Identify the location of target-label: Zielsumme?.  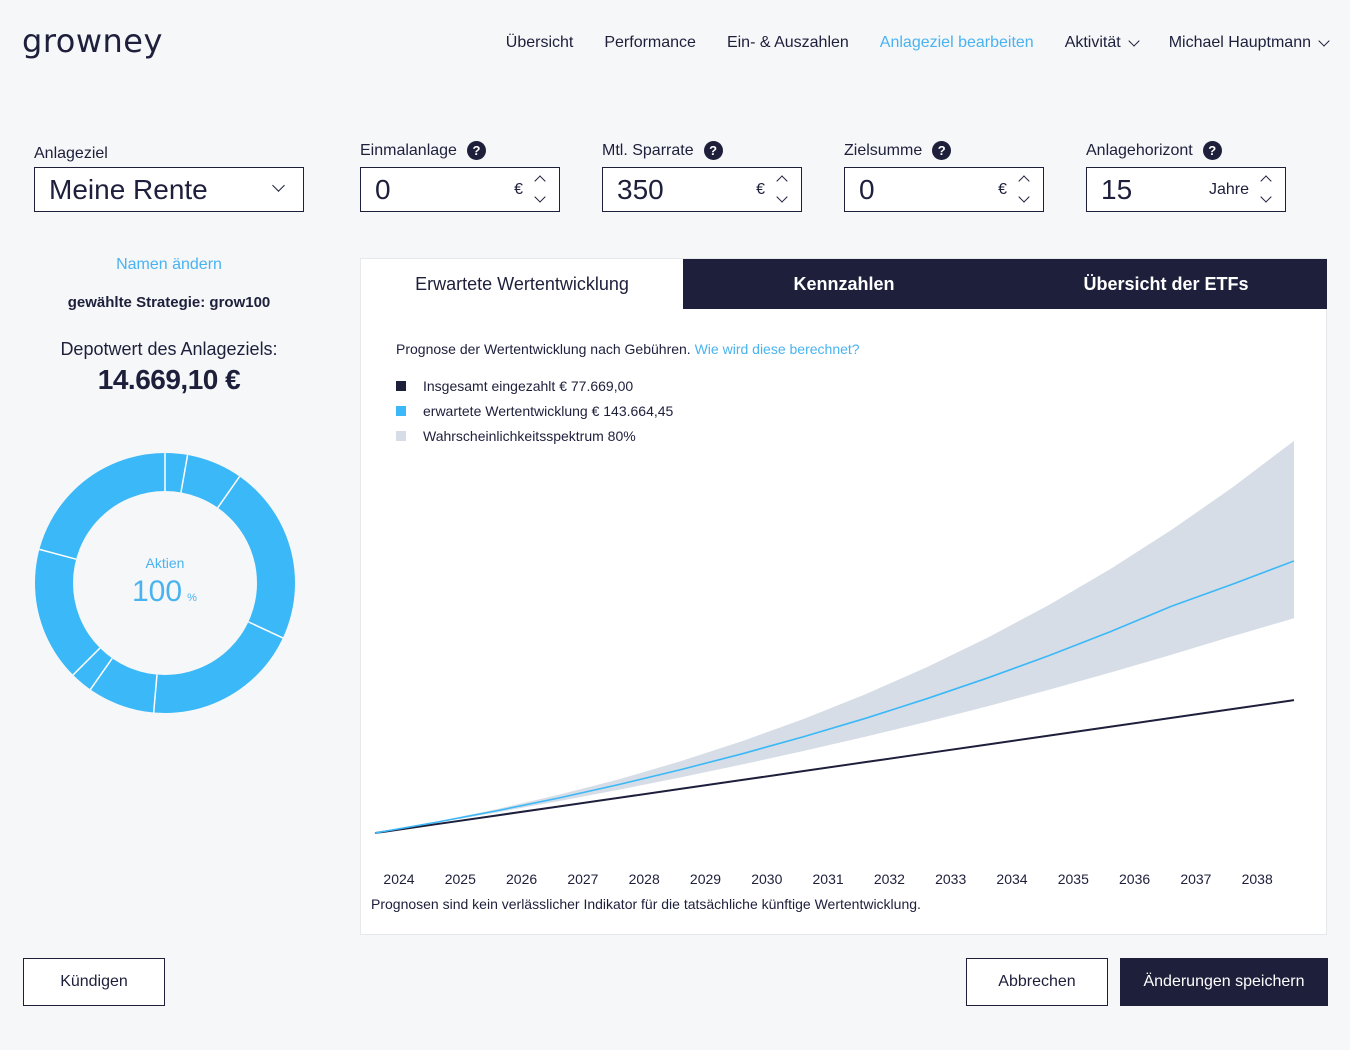
(898, 150).